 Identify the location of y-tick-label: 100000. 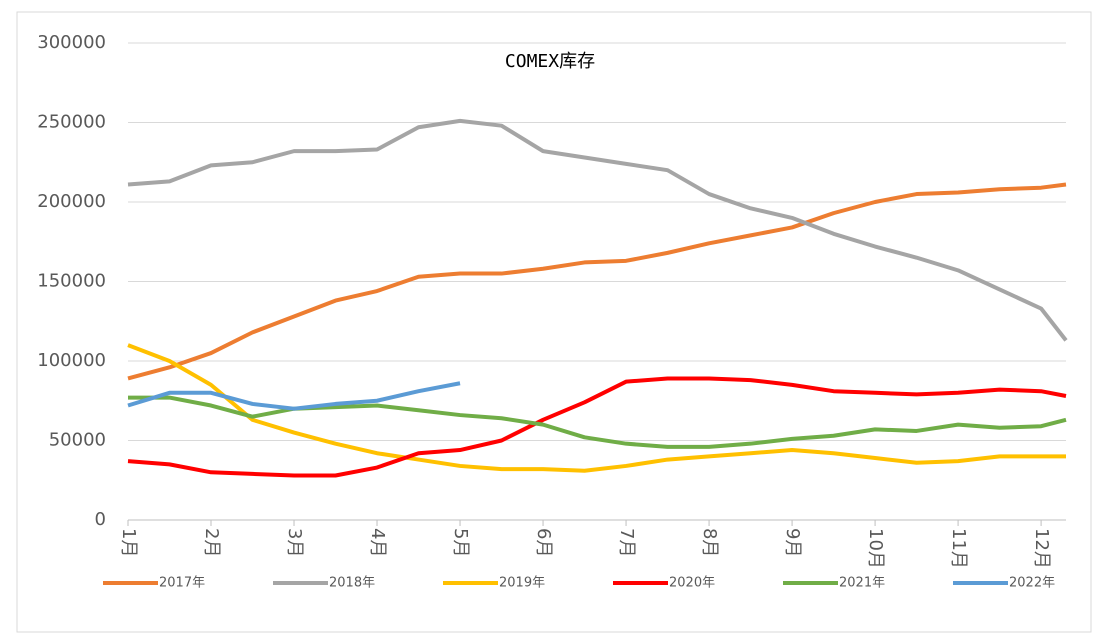
(71, 360).